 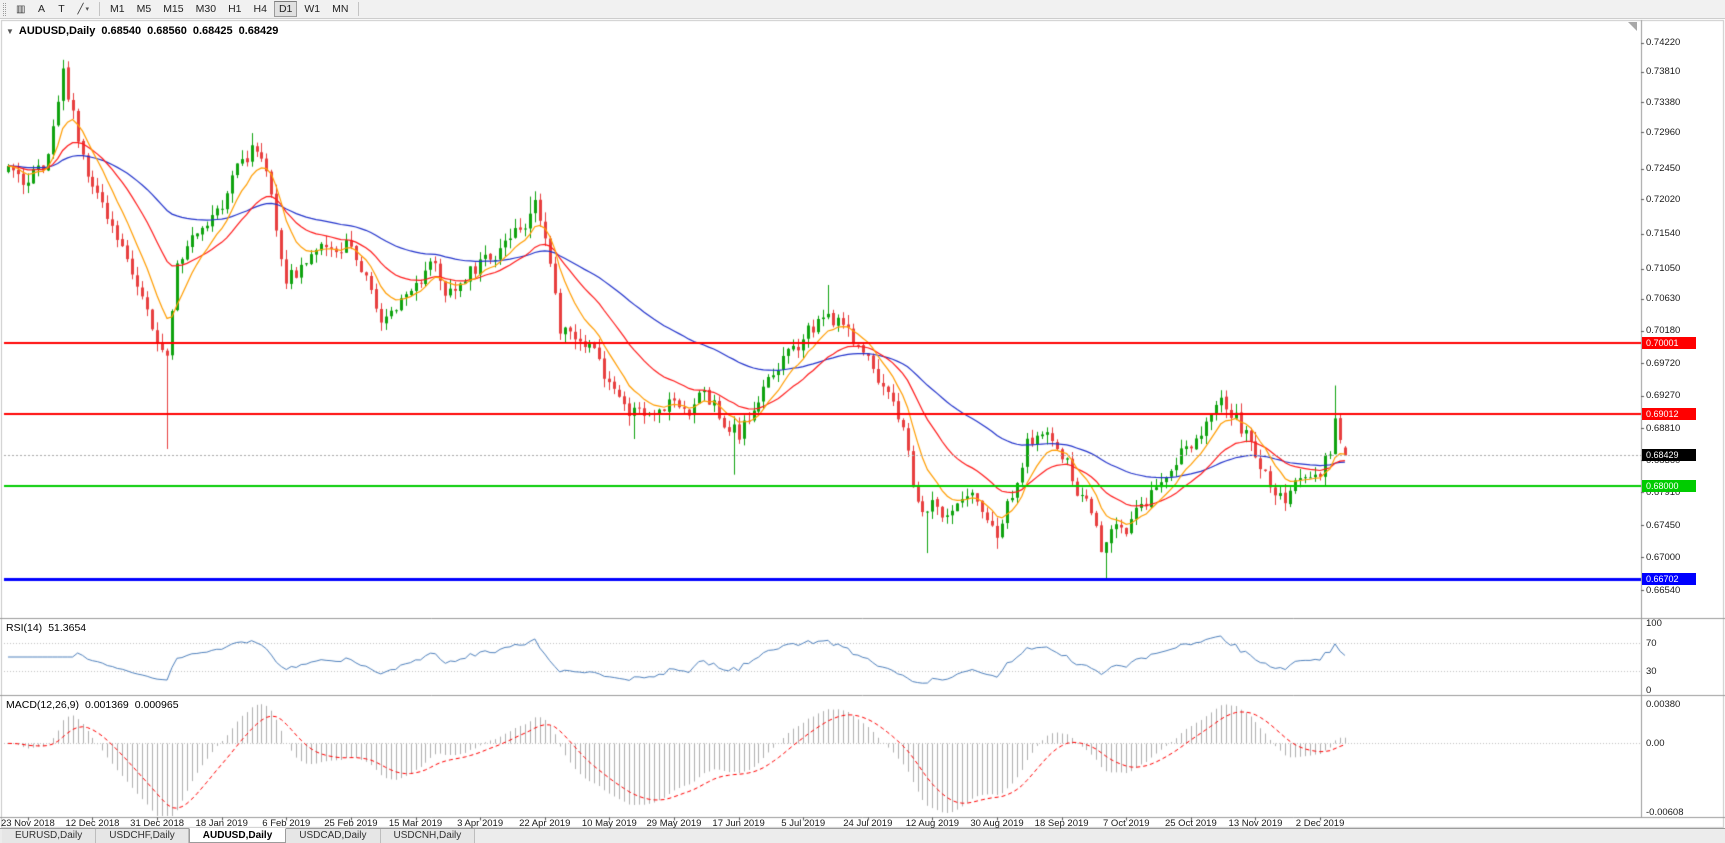 What do you see at coordinates (997, 823) in the screenshot?
I see `date-axis-label: 30 Aug 2019` at bounding box center [997, 823].